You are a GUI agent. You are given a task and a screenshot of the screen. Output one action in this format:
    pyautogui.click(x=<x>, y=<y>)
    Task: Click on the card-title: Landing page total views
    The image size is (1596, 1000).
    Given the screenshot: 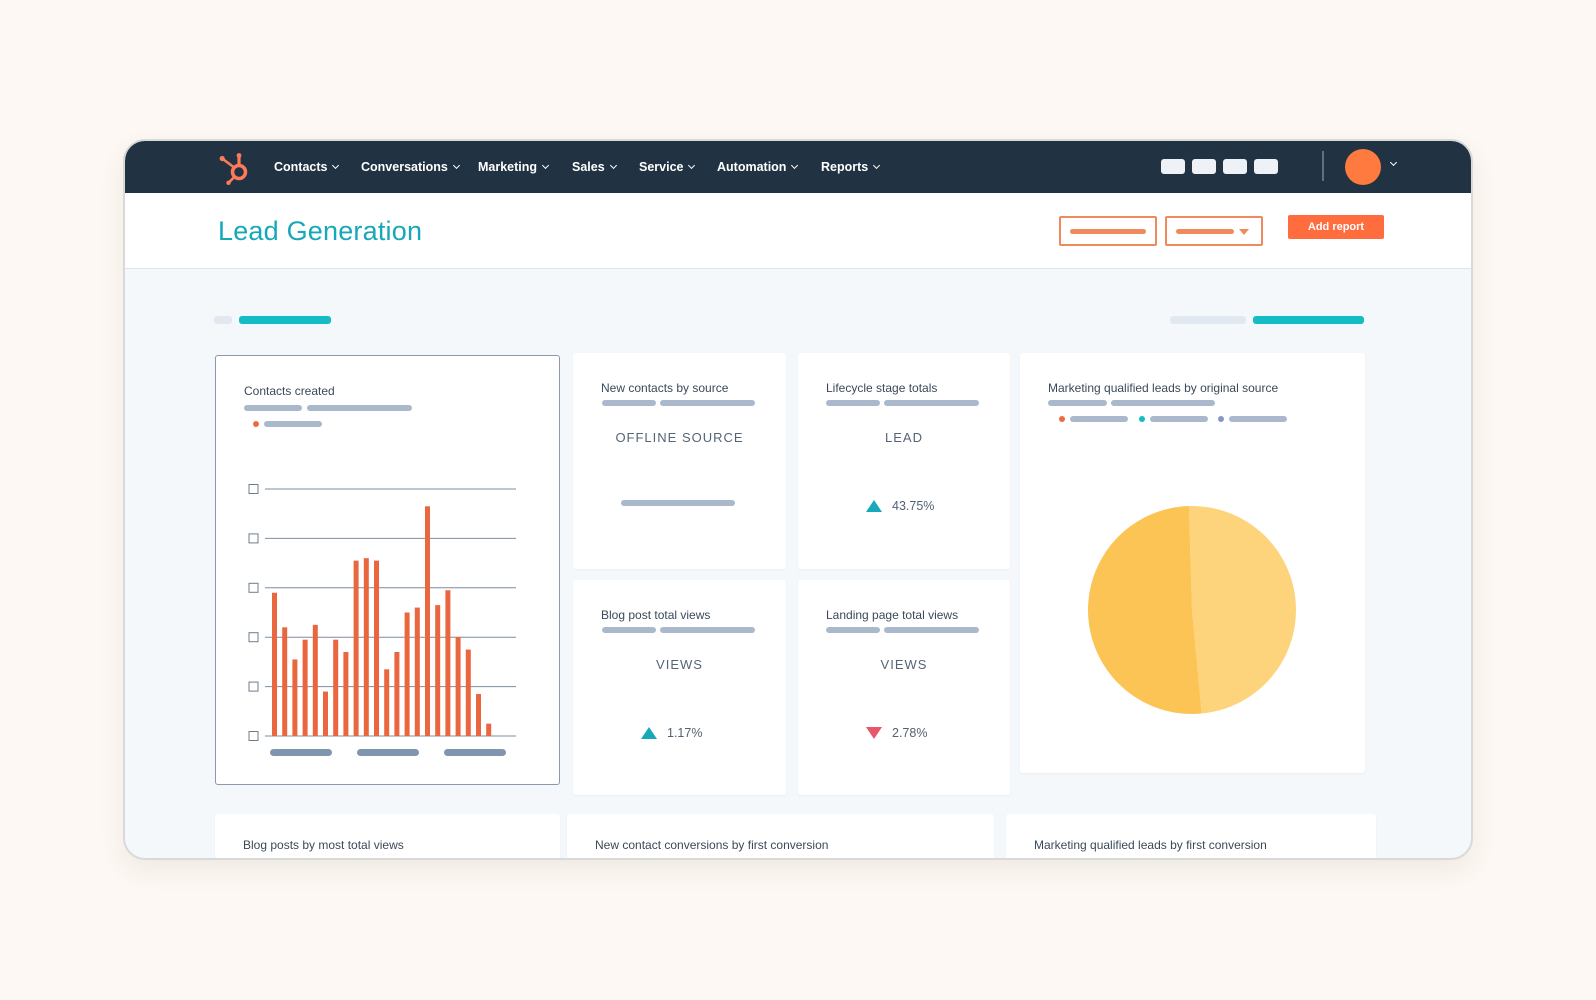 What is the action you would take?
    pyautogui.click(x=892, y=615)
    